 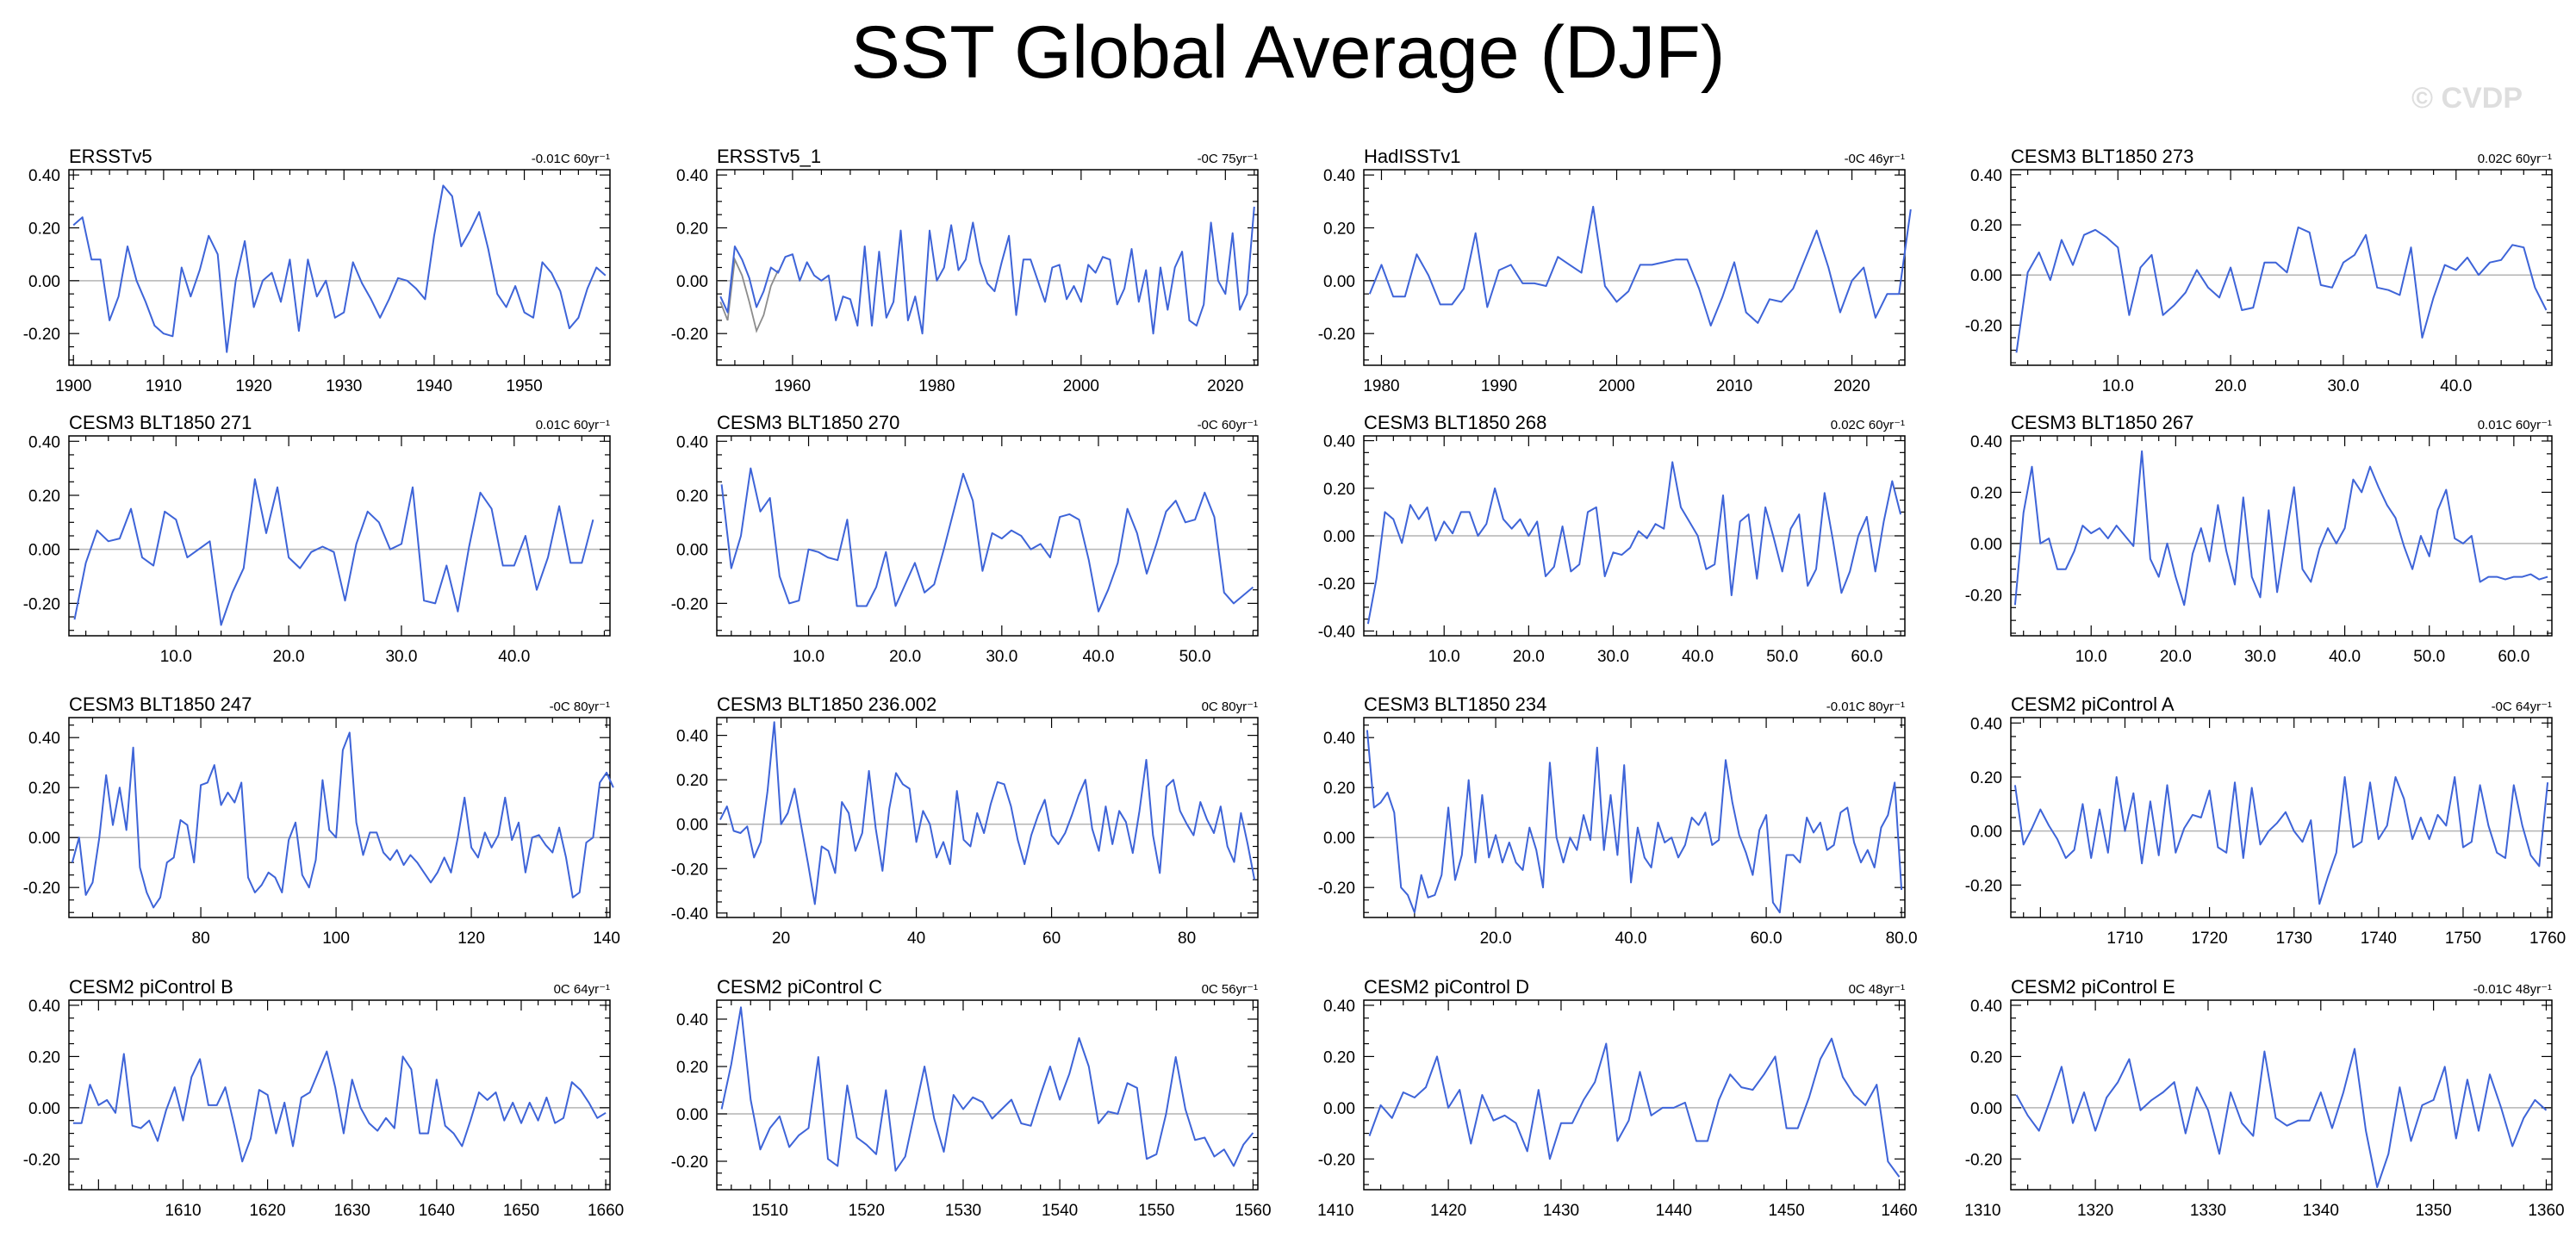 I want to click on x-tick-label: 1990, so click(x=1499, y=386).